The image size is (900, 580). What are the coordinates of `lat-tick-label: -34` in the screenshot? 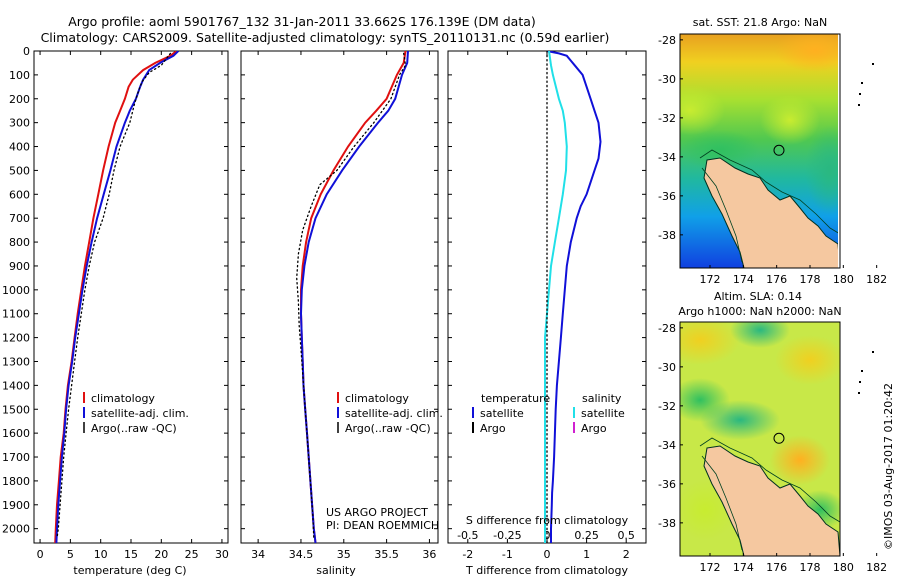 It's located at (667, 445).